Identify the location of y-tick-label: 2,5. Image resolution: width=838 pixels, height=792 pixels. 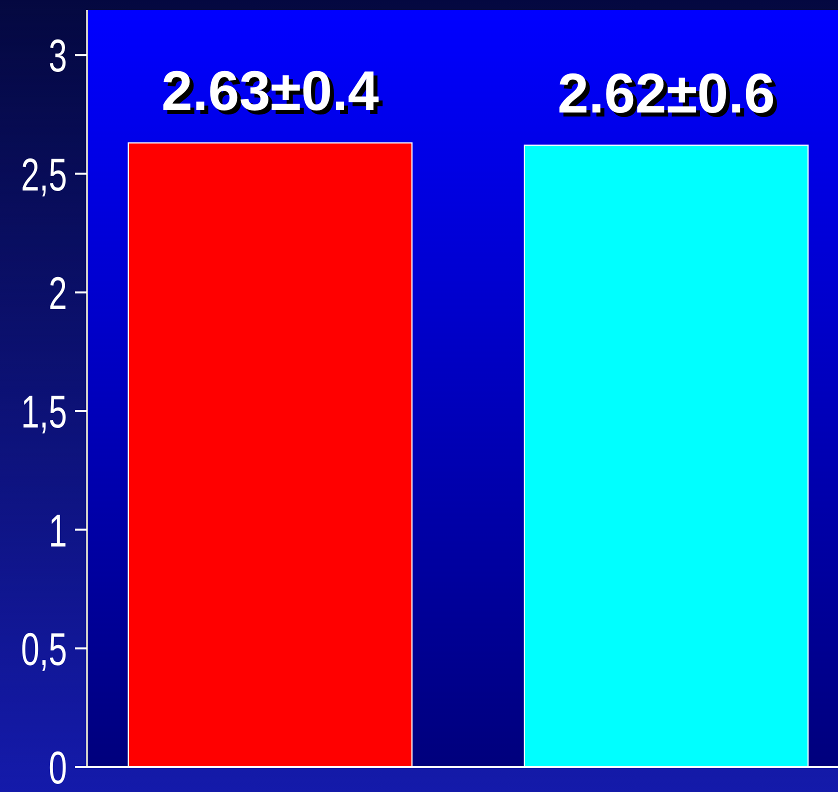
(43, 175).